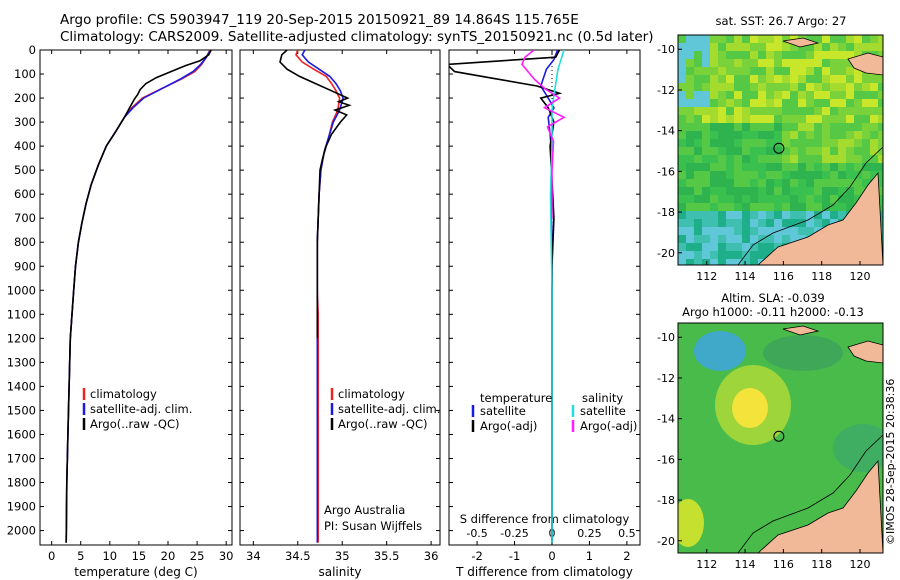  I want to click on temperature-axis-label: temperature (deg C), so click(135, 572).